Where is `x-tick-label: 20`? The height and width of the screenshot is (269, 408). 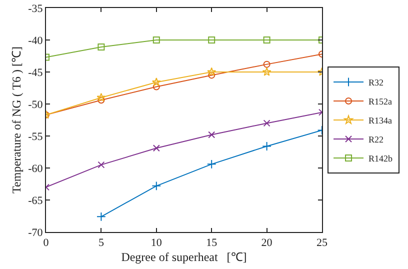 x-tick-label: 20 is located at coordinates (267, 243).